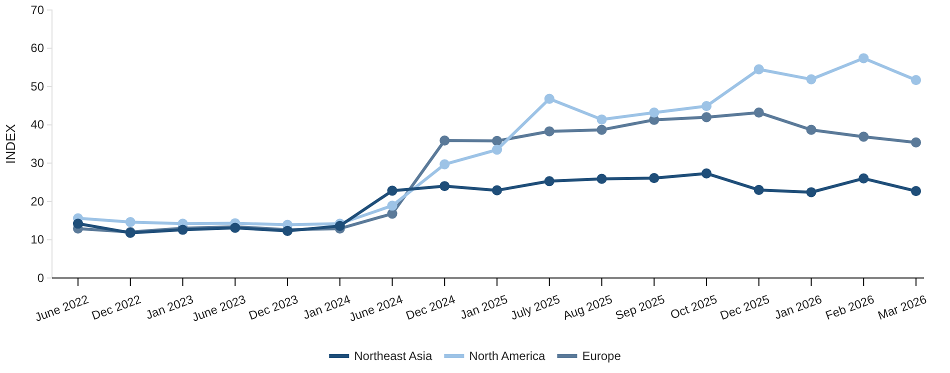 This screenshot has width=950, height=373. I want to click on x-tick-label: July 2025, so click(535, 307).